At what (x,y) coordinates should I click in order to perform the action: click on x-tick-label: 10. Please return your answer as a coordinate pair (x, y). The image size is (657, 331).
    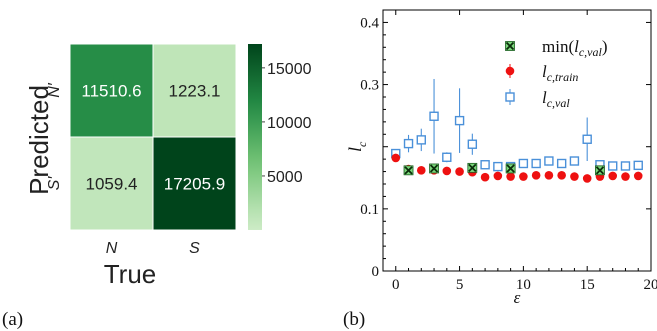
    Looking at the image, I should click on (523, 285).